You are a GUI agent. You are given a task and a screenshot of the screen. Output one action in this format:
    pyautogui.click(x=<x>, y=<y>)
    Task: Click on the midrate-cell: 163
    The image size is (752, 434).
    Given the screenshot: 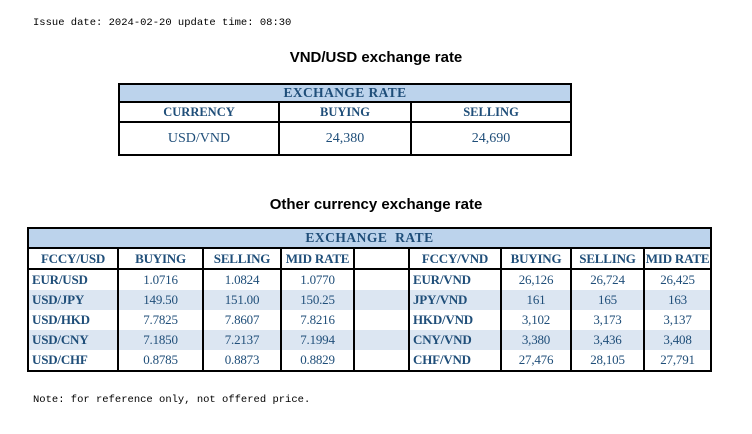 What is the action you would take?
    pyautogui.click(x=677, y=300)
    